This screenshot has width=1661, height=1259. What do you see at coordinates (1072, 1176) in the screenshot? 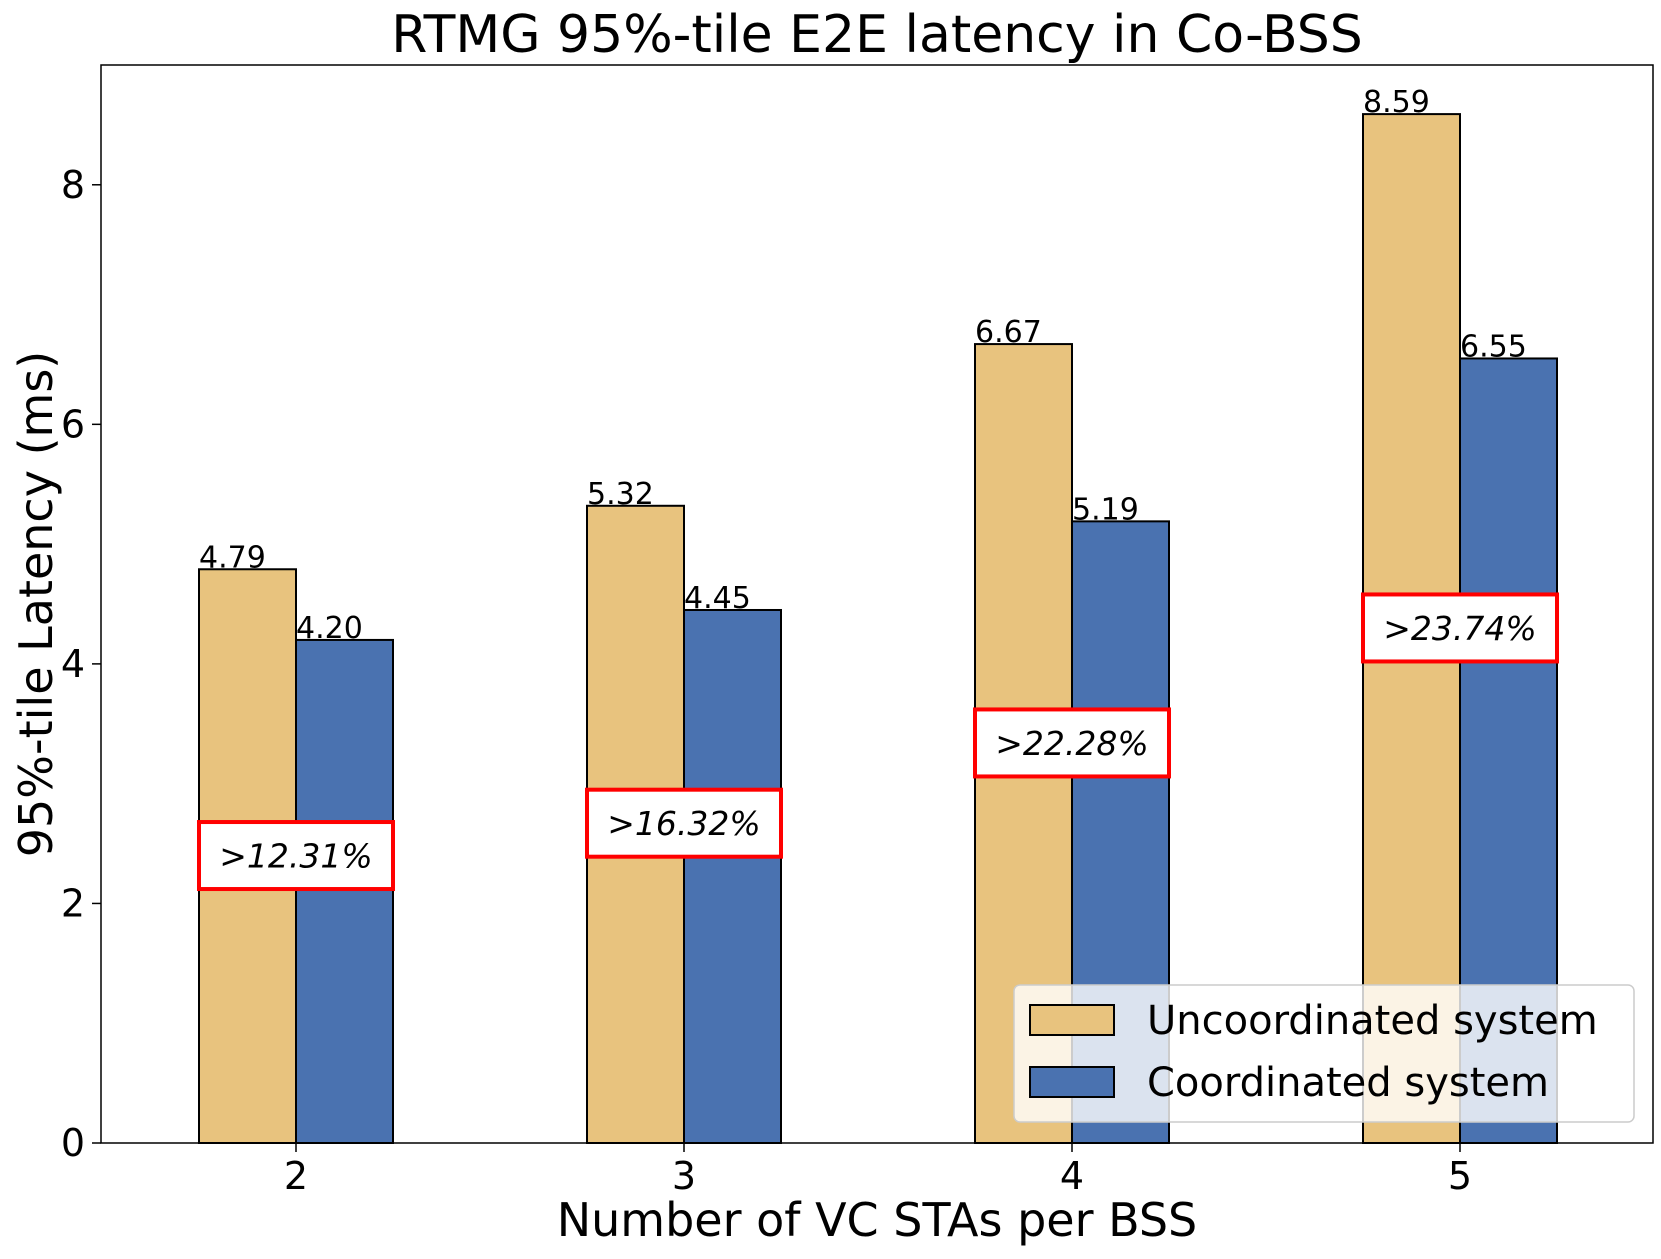
I see `x-tick-label-4: 4` at bounding box center [1072, 1176].